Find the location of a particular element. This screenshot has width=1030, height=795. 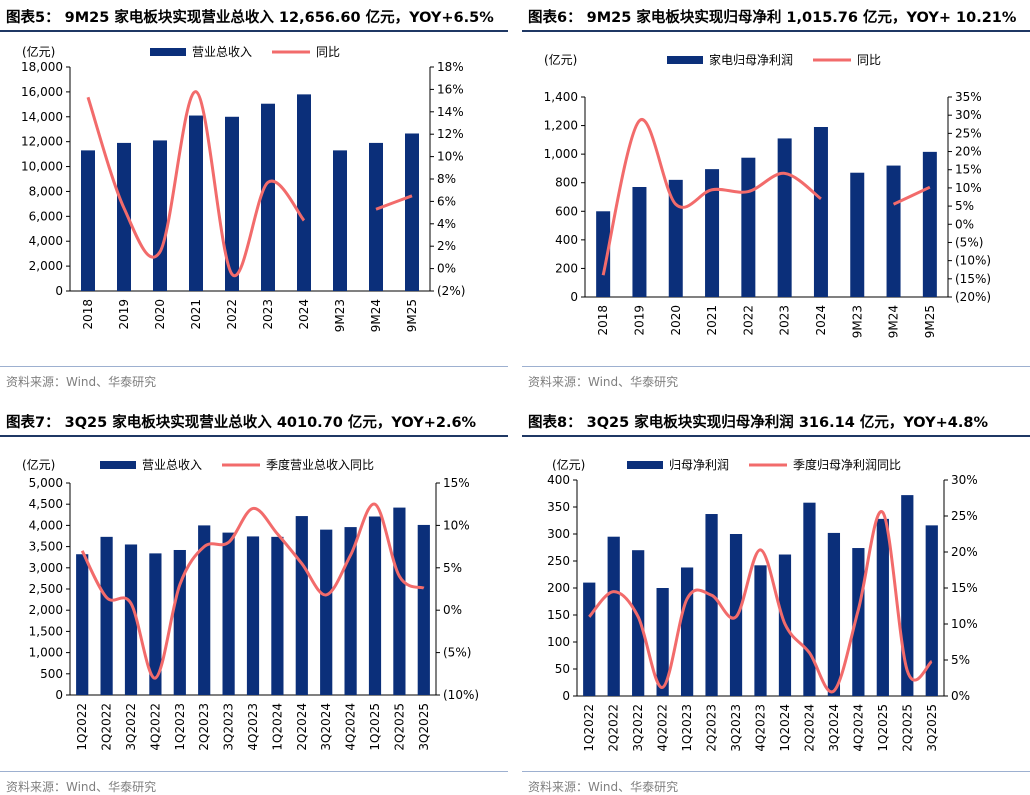

y-left-tick-label: 500 is located at coordinates (51, 674).